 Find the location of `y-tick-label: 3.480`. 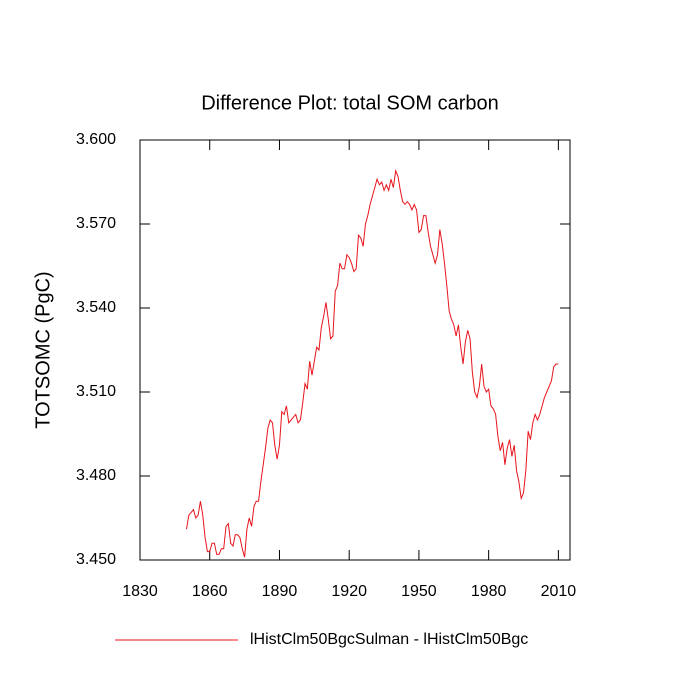

y-tick-label: 3.480 is located at coordinates (96, 475).